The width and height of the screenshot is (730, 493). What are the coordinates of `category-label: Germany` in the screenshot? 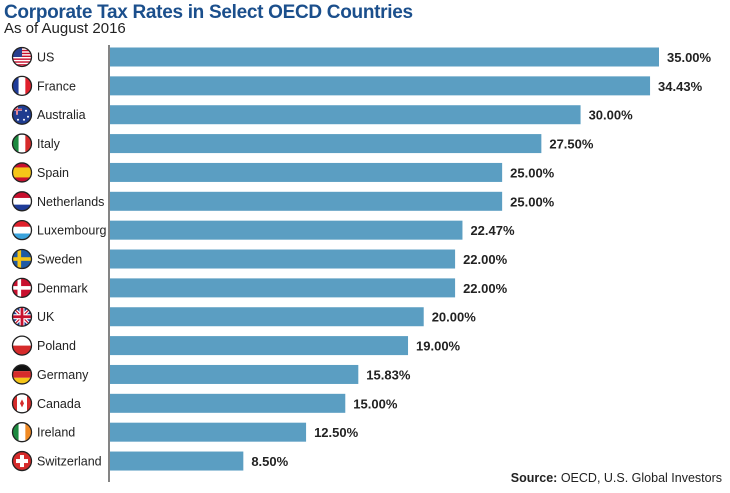 It's located at (63, 375).